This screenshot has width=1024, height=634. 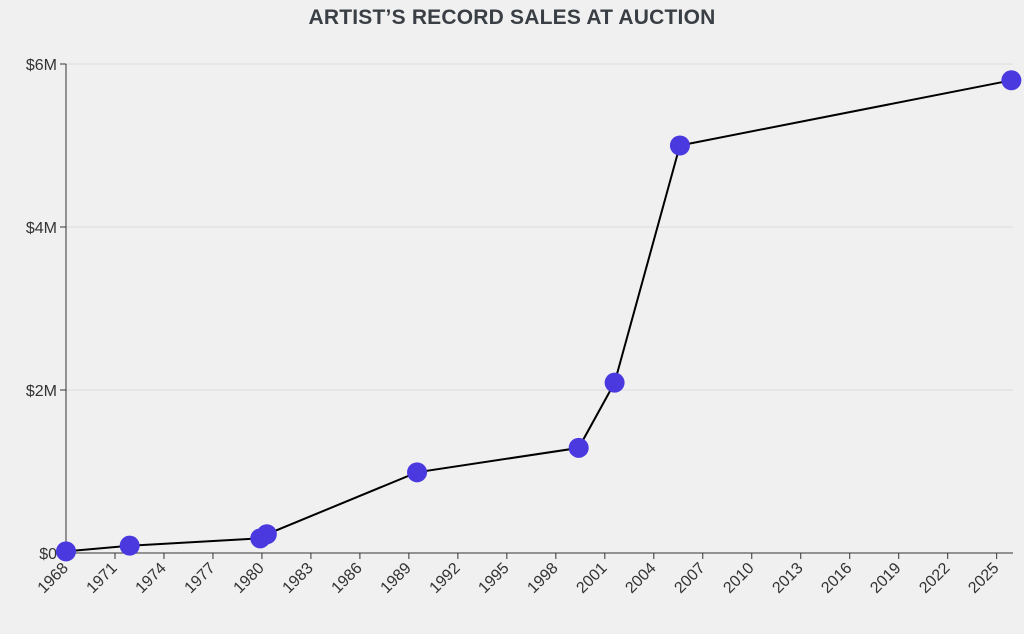 I want to click on x-tick-label: 2001, so click(x=591, y=578).